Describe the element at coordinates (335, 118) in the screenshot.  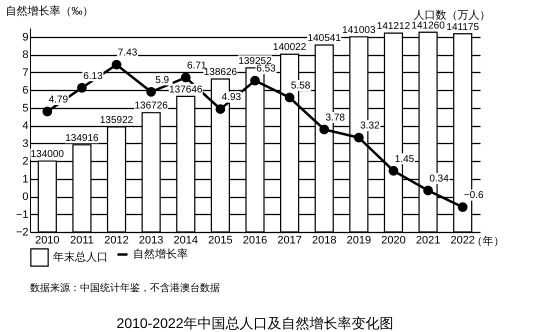
I see `data-label: 3.78` at that location.